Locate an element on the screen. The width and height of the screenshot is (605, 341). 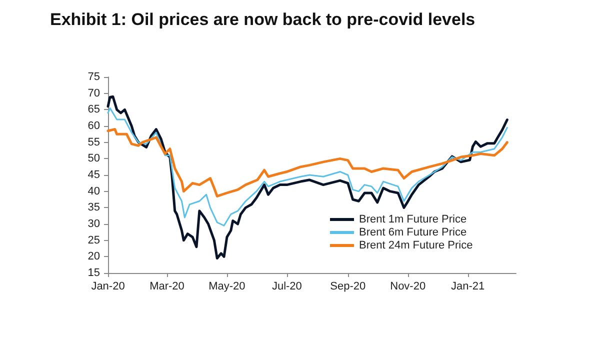
y-tick-label: 15 is located at coordinates (94, 273).